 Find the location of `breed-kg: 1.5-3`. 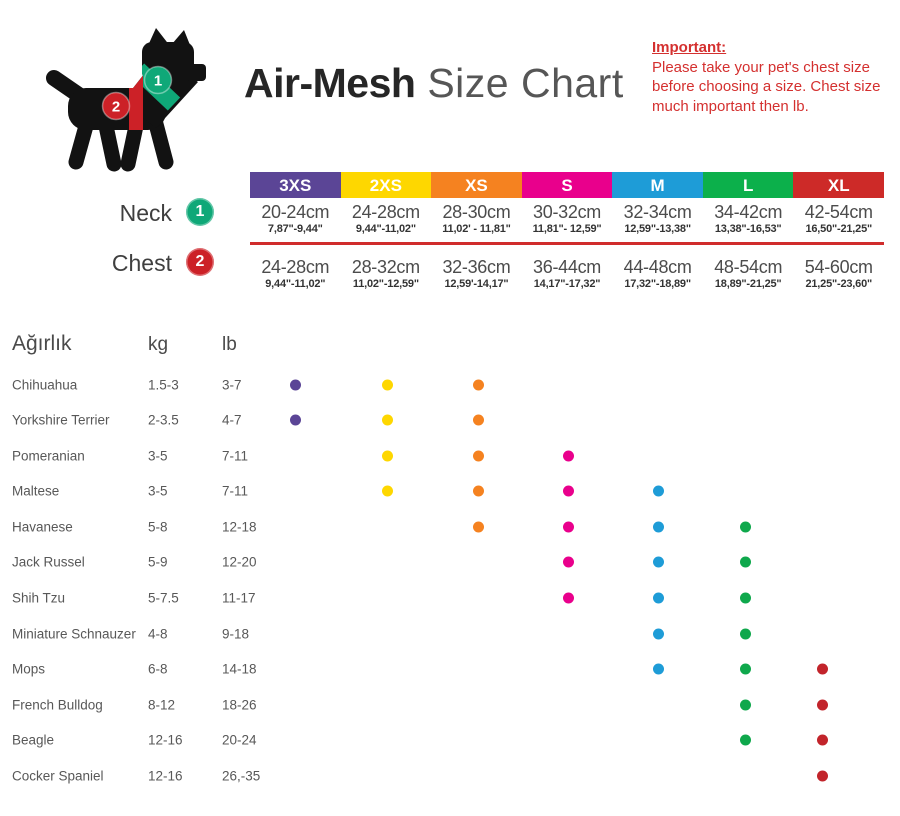

breed-kg: 1.5-3 is located at coordinates (163, 385).